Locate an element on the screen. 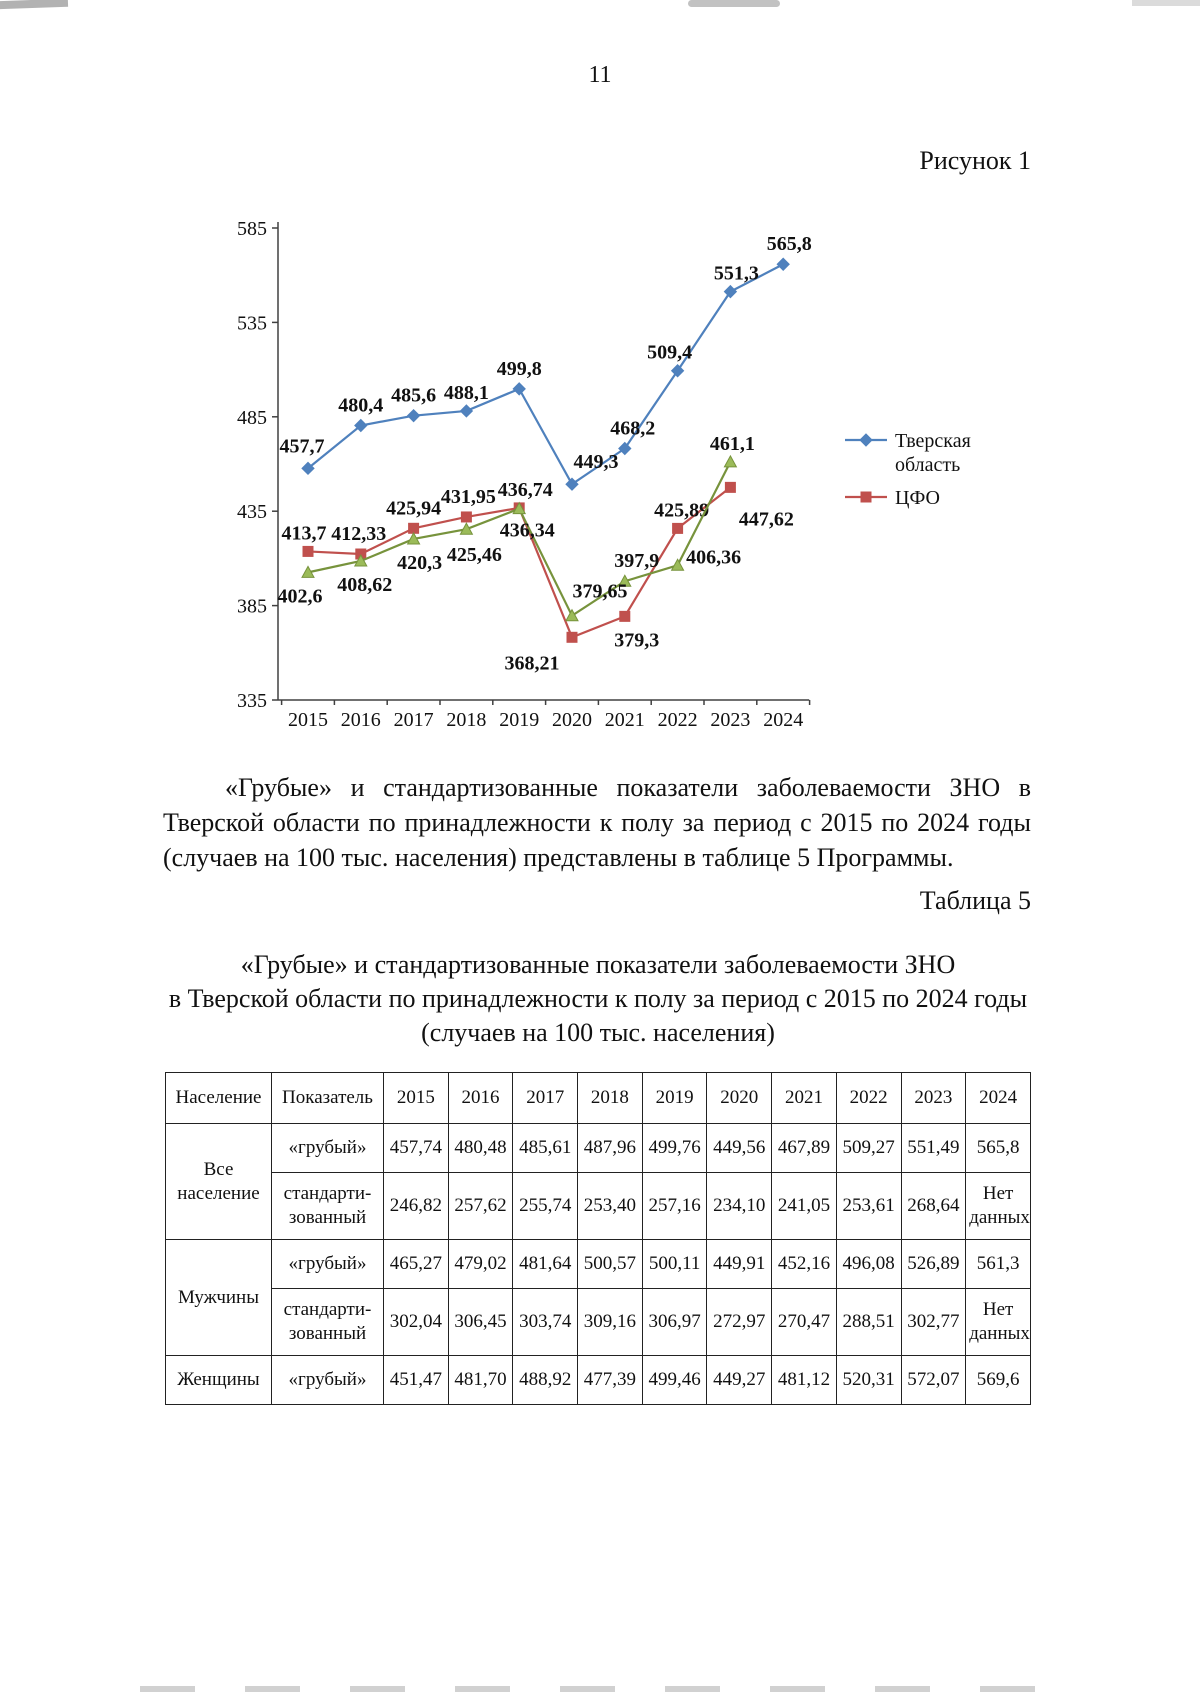  value-cell: 306,97 is located at coordinates (674, 1322).